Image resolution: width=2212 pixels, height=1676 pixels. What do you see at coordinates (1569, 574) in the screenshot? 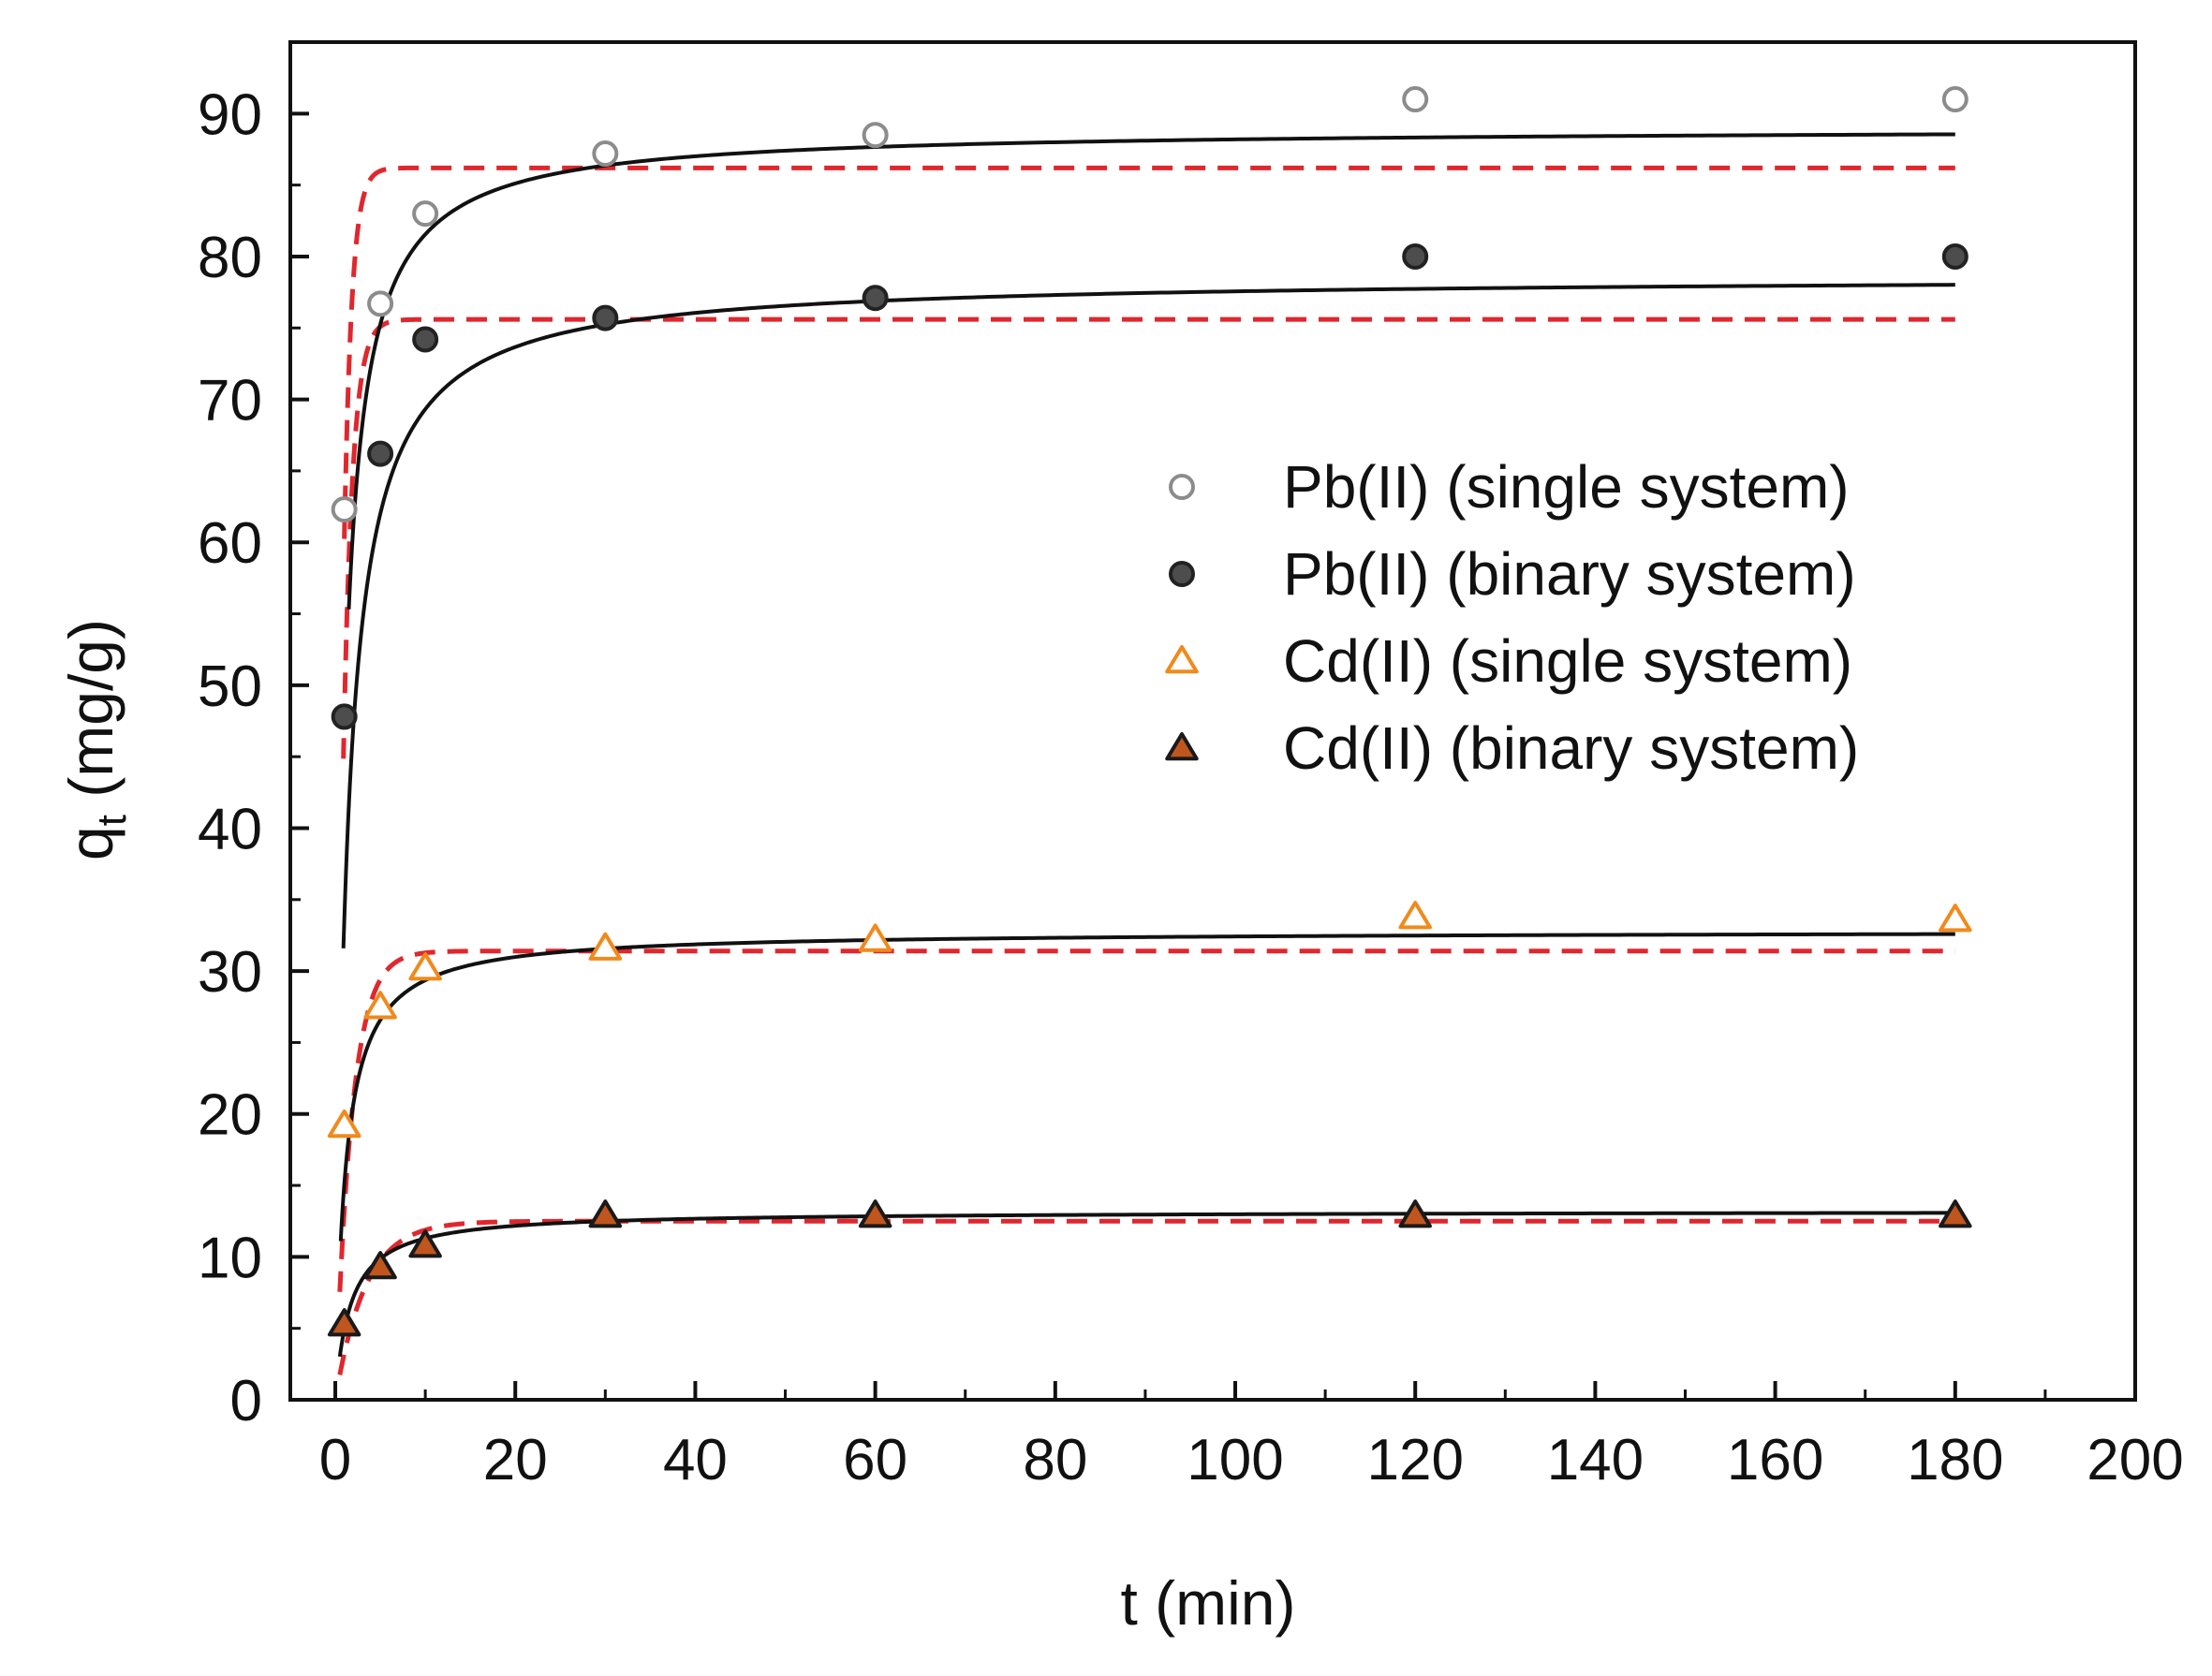
I see `legend-label: Pb(II) (binary system)` at bounding box center [1569, 574].